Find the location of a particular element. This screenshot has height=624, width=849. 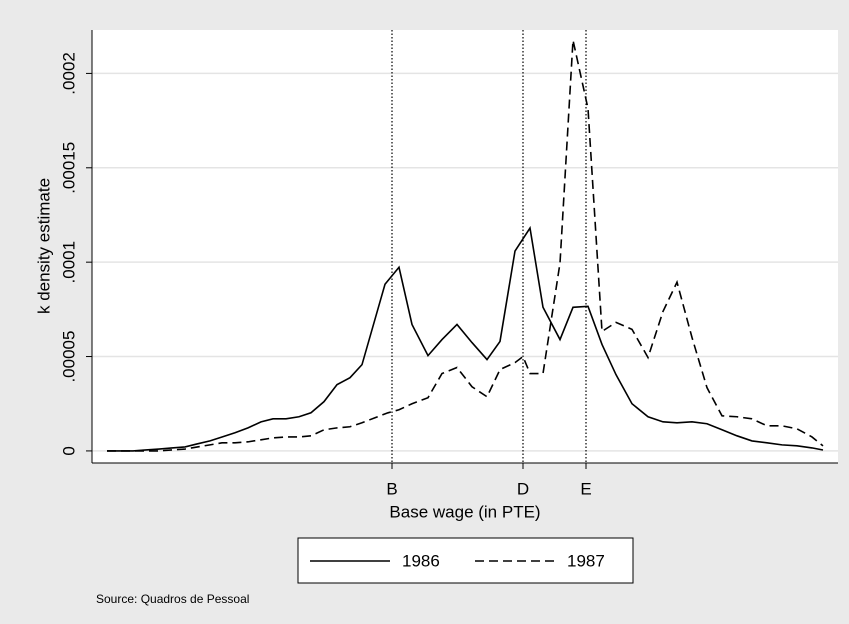

legend-label: 1987 is located at coordinates (586, 560).